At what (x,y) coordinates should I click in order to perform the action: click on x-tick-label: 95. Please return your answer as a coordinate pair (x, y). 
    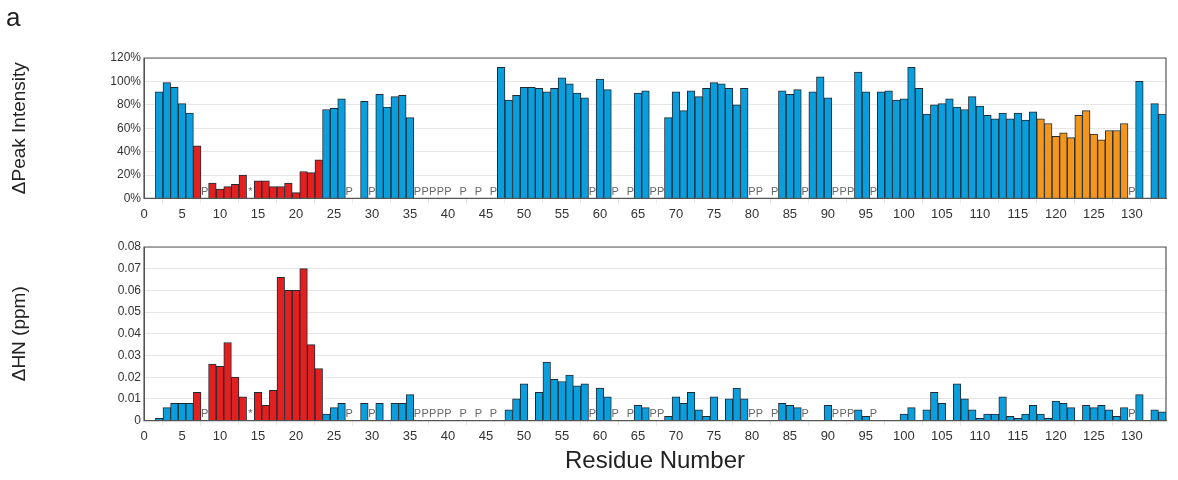
    Looking at the image, I should click on (866, 213).